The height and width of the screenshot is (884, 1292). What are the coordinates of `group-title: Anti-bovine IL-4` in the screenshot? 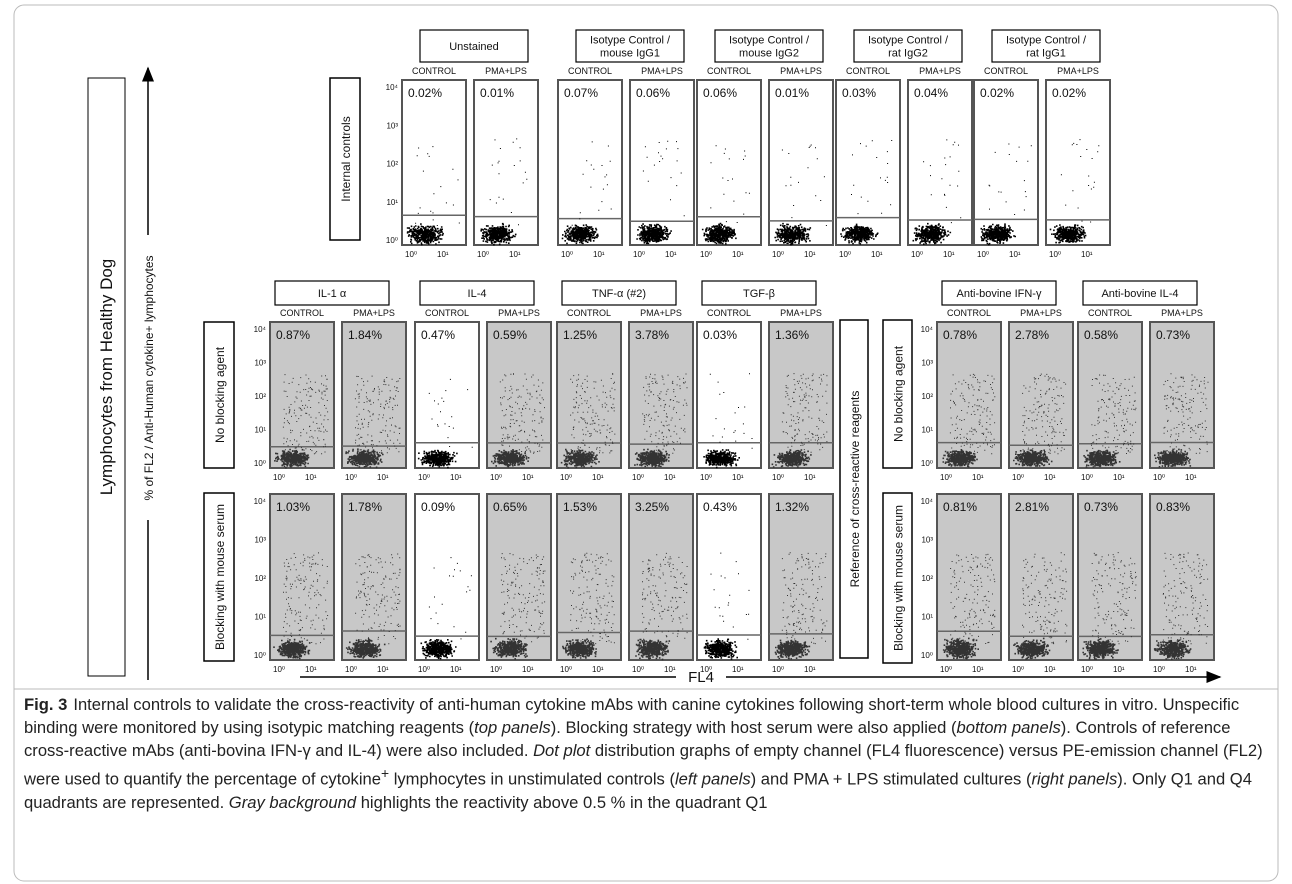 It's located at (1139, 294).